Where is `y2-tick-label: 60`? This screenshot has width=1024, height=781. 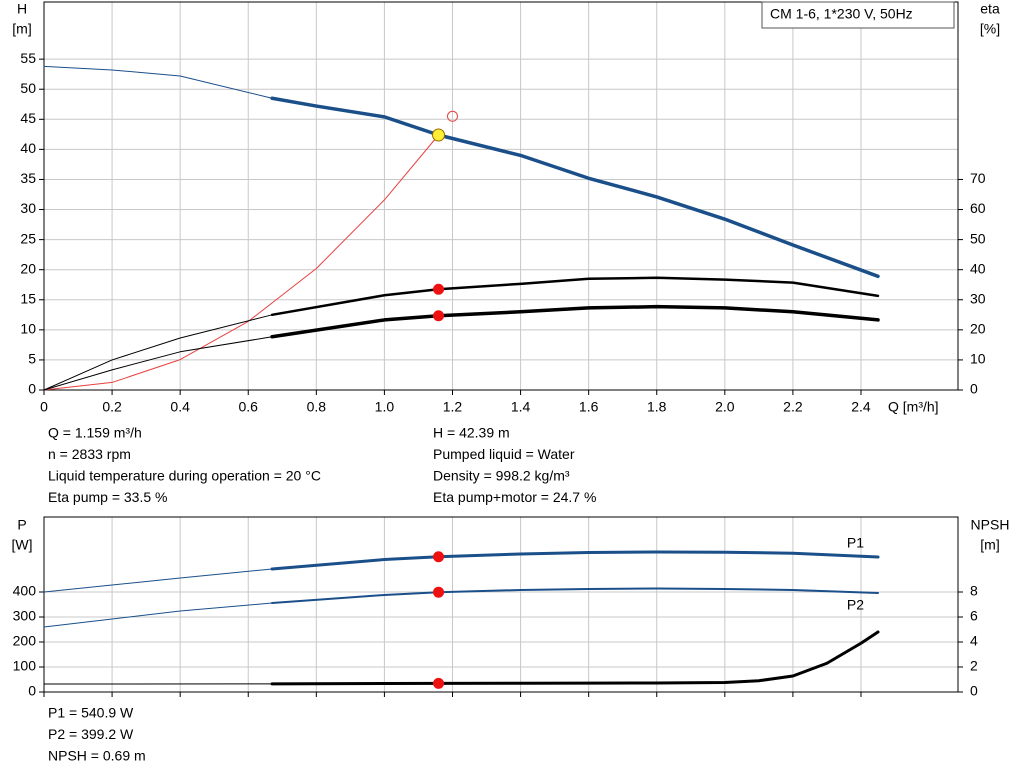 y2-tick-label: 60 is located at coordinates (978, 208).